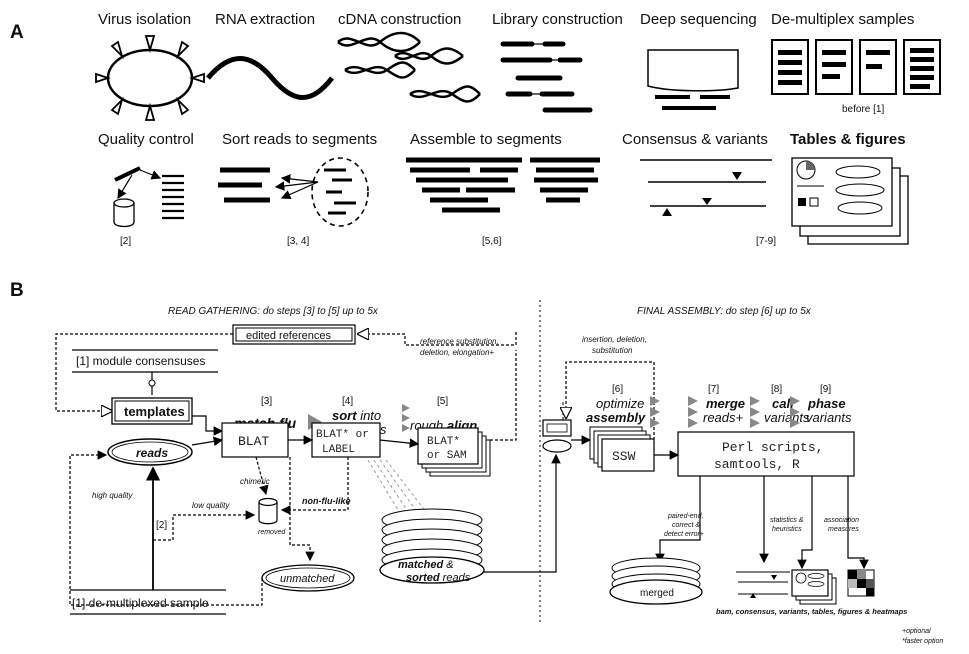  I want to click on unmatched-ellipse, so click(308, 578).